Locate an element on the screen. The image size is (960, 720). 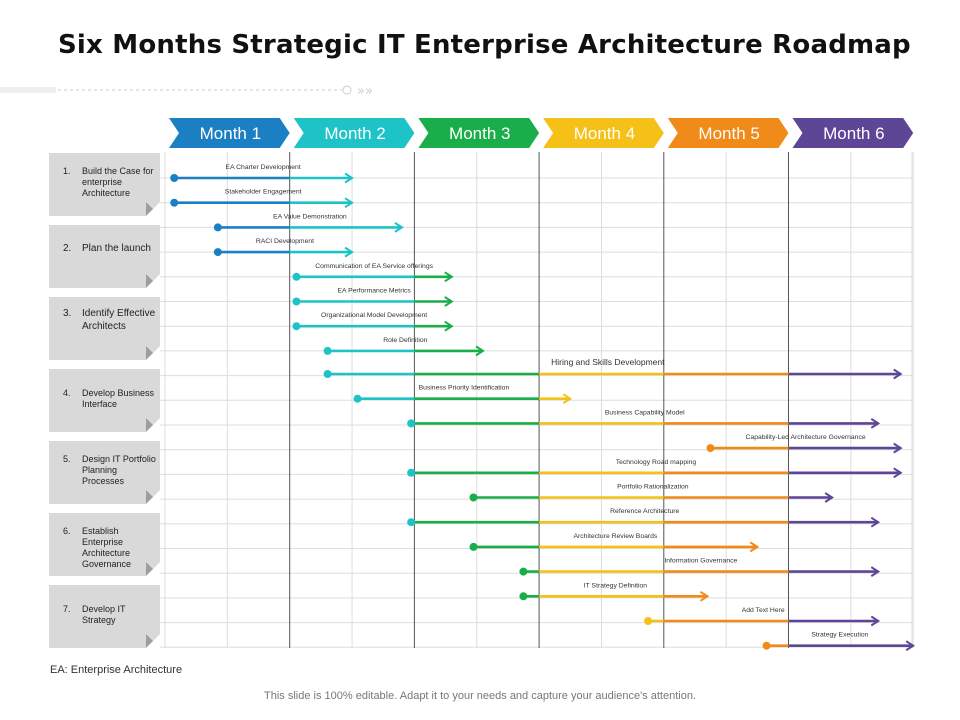
task-label: Information Governance is located at coordinates (700, 561).